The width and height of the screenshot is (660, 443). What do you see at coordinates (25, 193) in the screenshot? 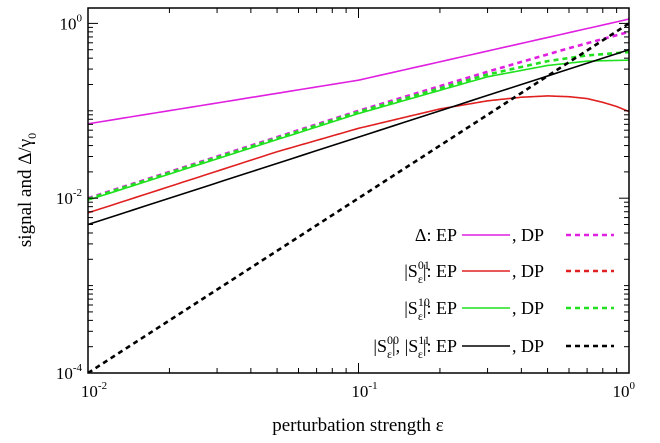
I see `y-axis-label-main: signal and Δ/γ` at bounding box center [25, 193].